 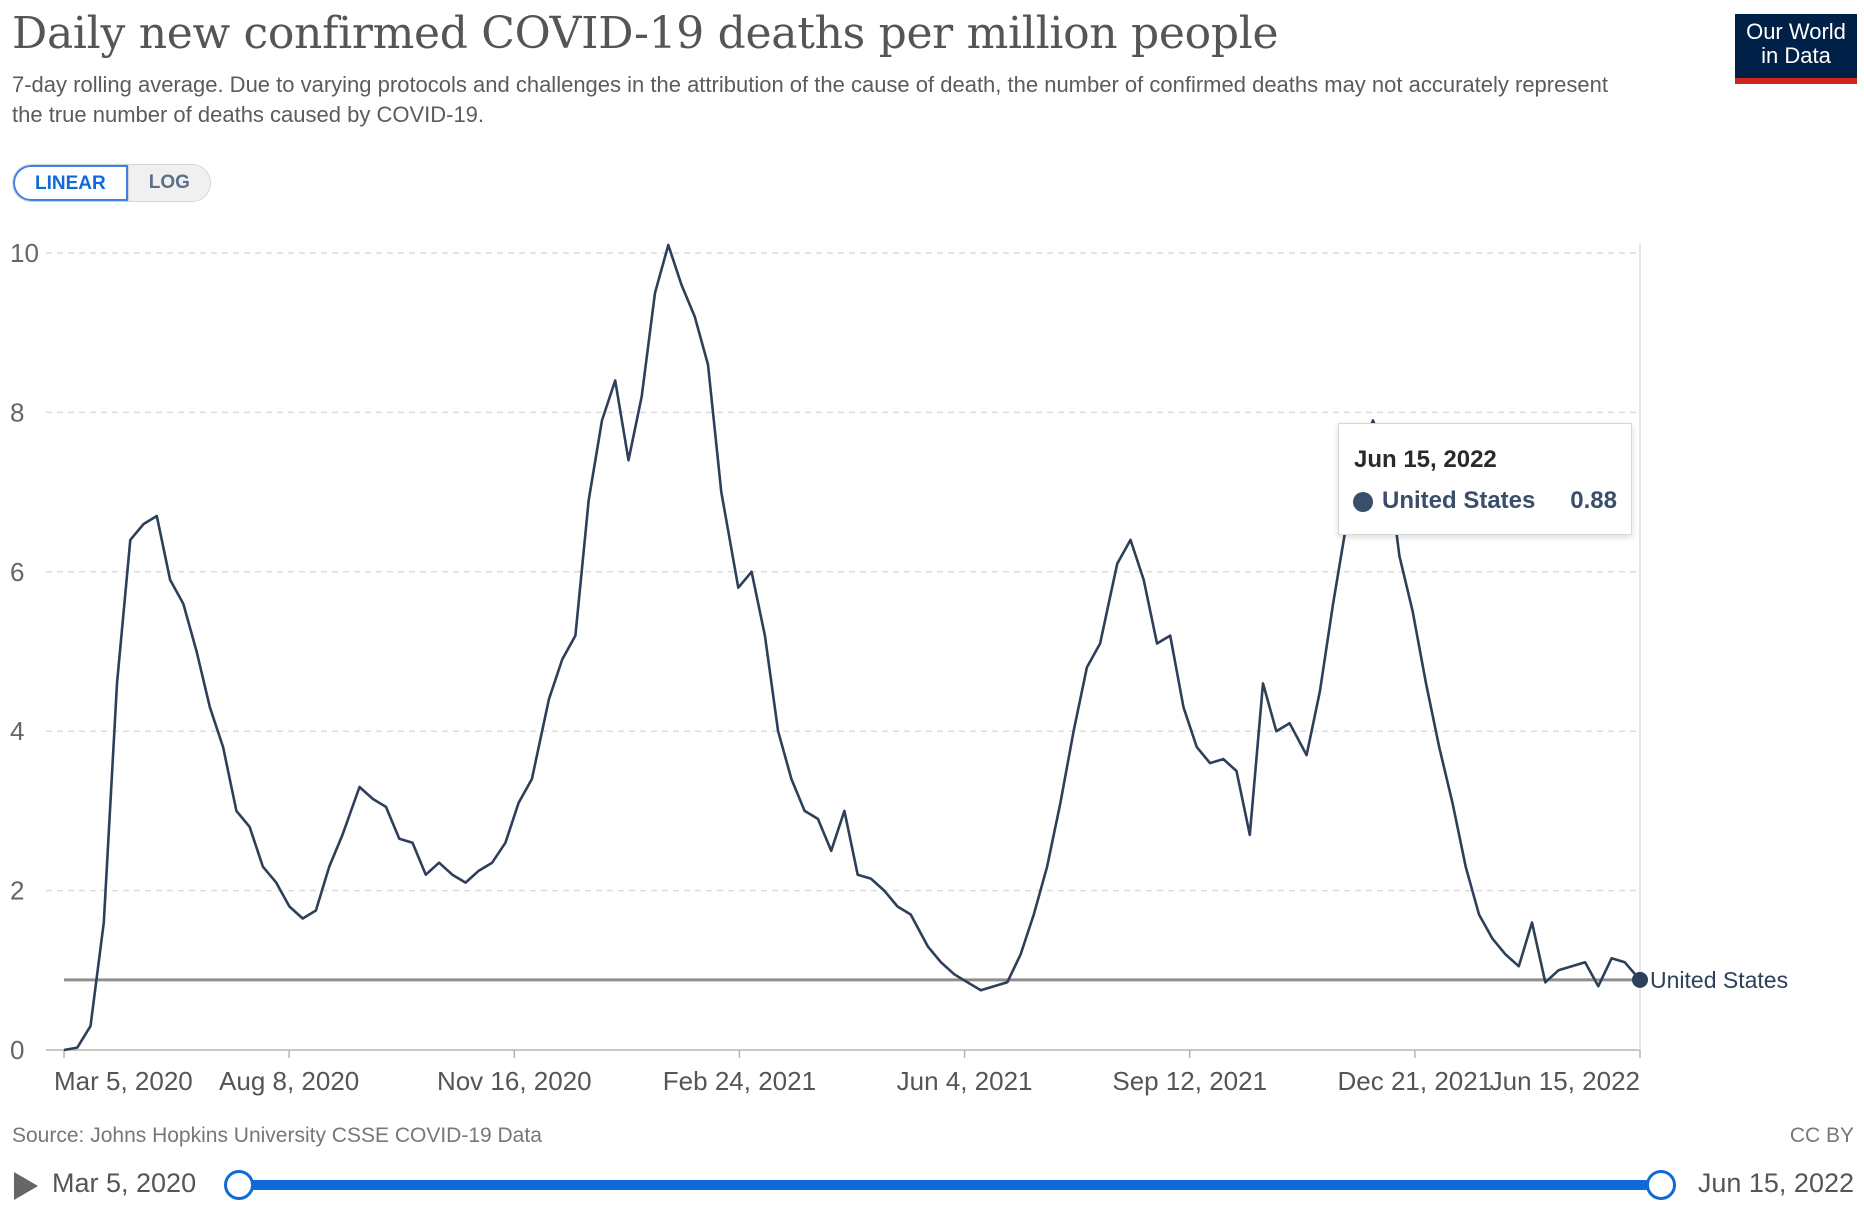 What do you see at coordinates (17, 1050) in the screenshot?
I see `y-tick-label: 0` at bounding box center [17, 1050].